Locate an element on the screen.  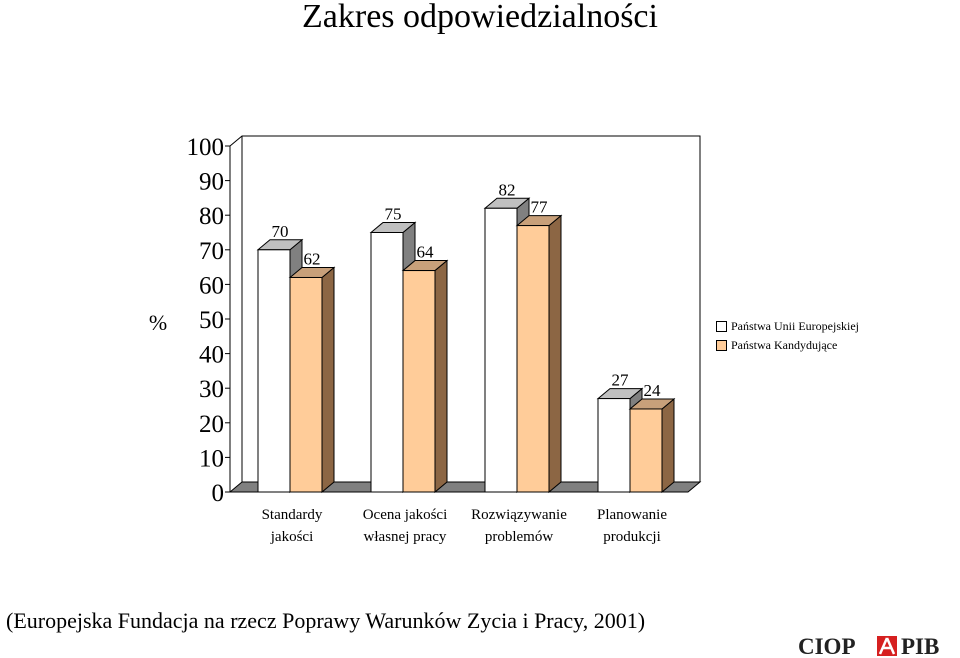
y-tick-label: 90 is located at coordinates (211, 182).